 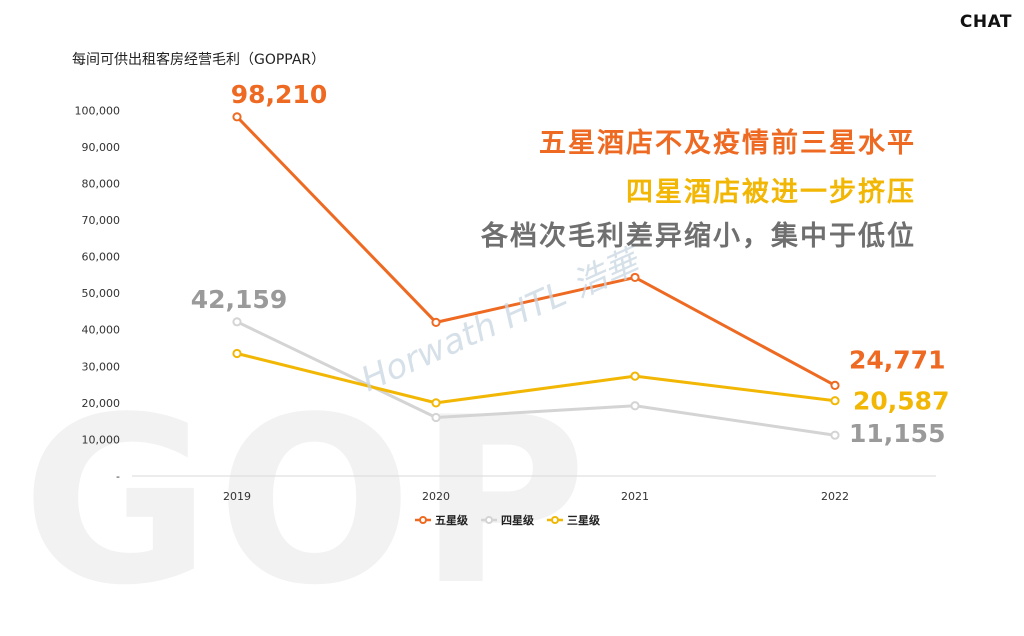 What do you see at coordinates (771, 192) in the screenshot?
I see `headline-four-star: 四星酒店被进一步挤压` at bounding box center [771, 192].